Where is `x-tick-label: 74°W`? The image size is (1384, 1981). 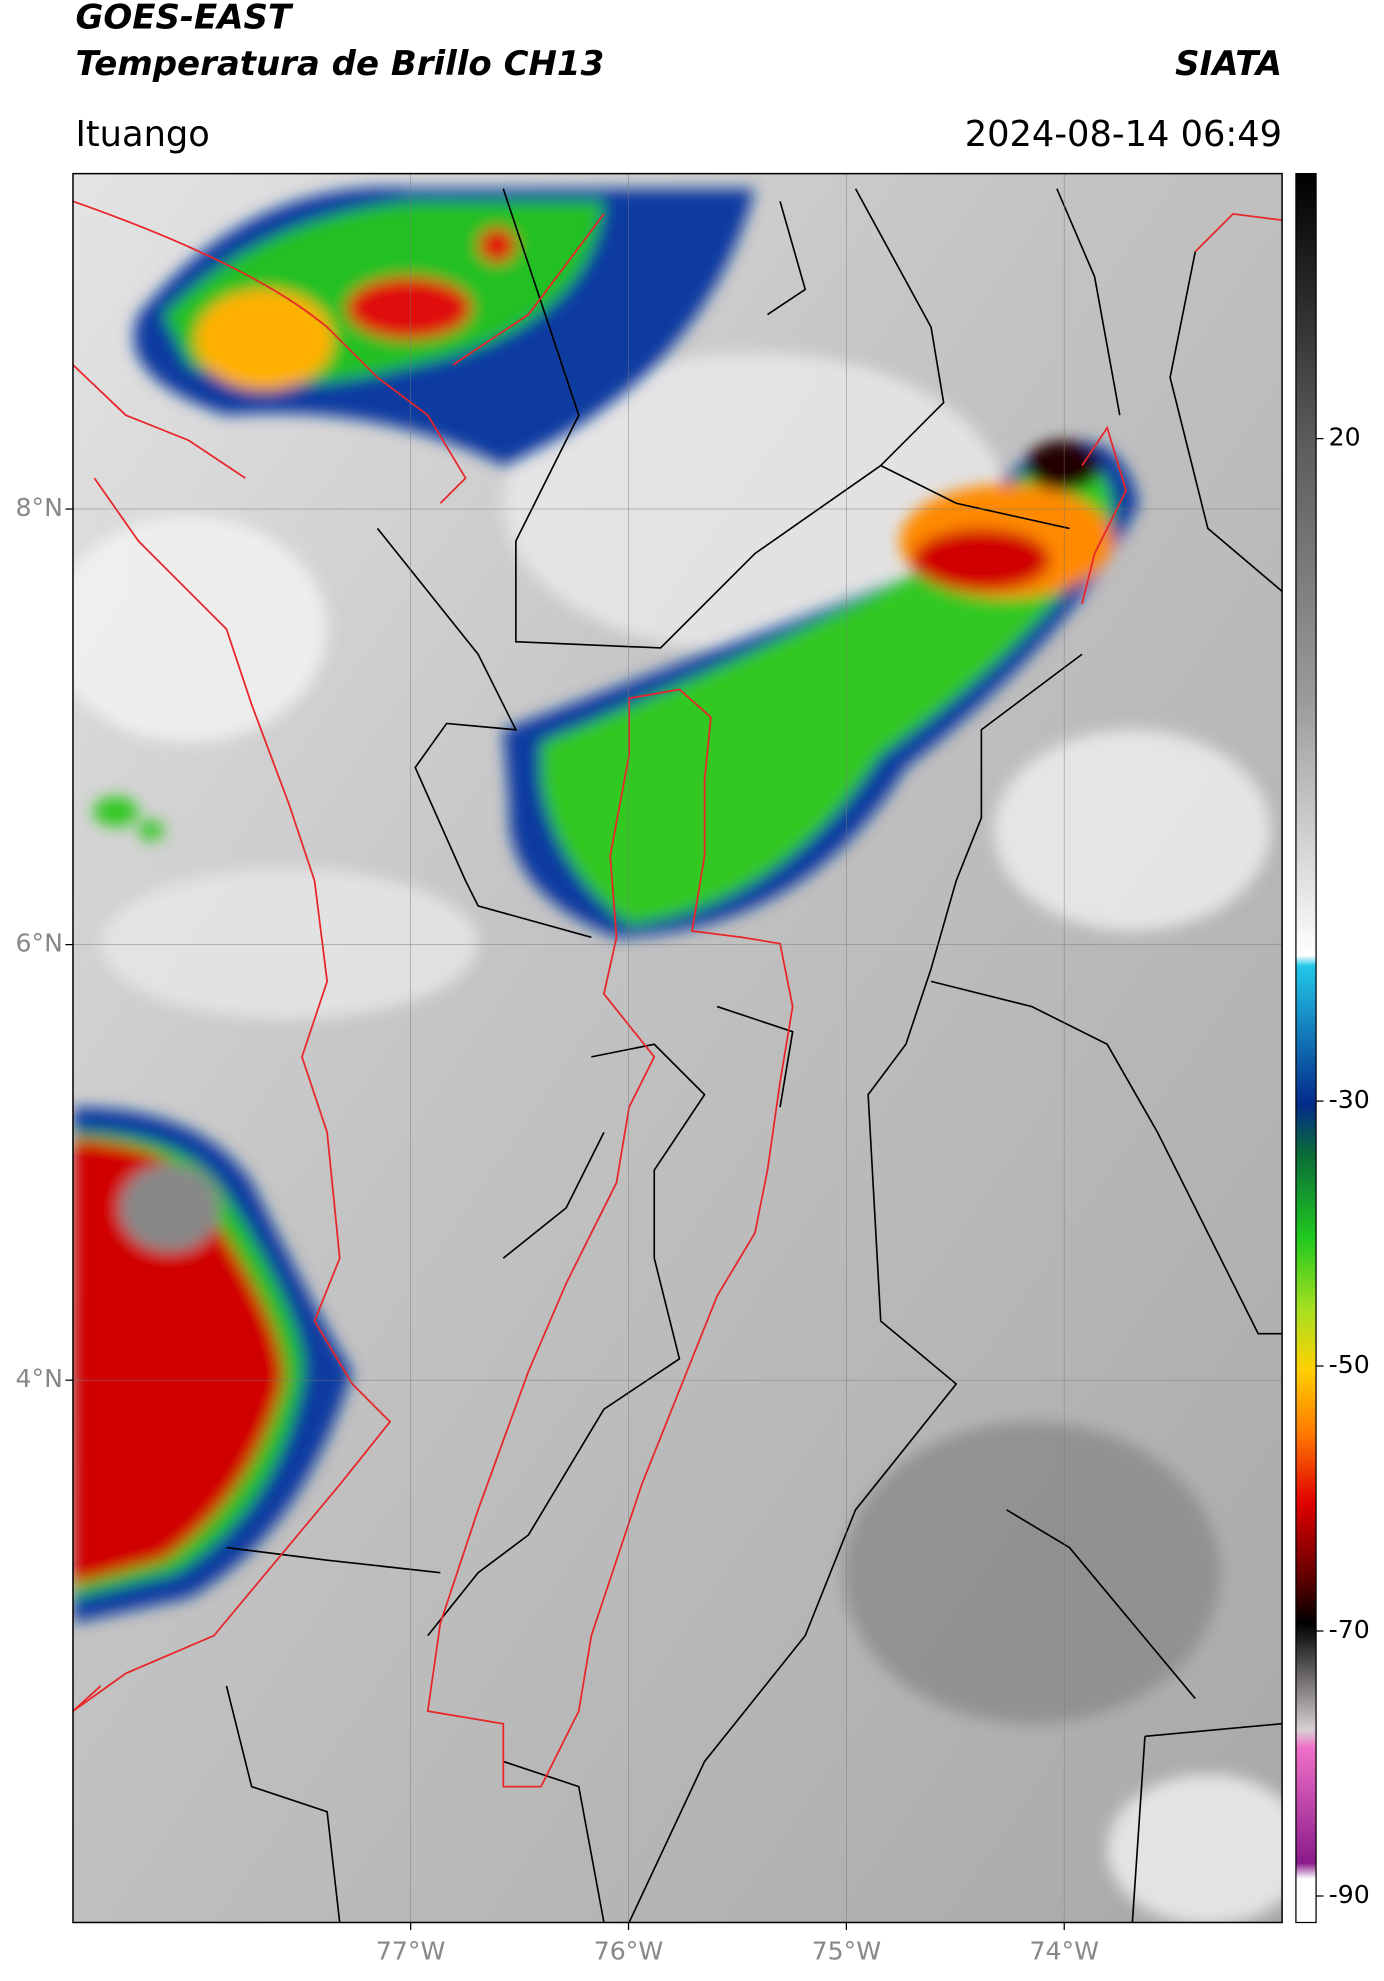
x-tick-label: 74°W is located at coordinates (1064, 1951).